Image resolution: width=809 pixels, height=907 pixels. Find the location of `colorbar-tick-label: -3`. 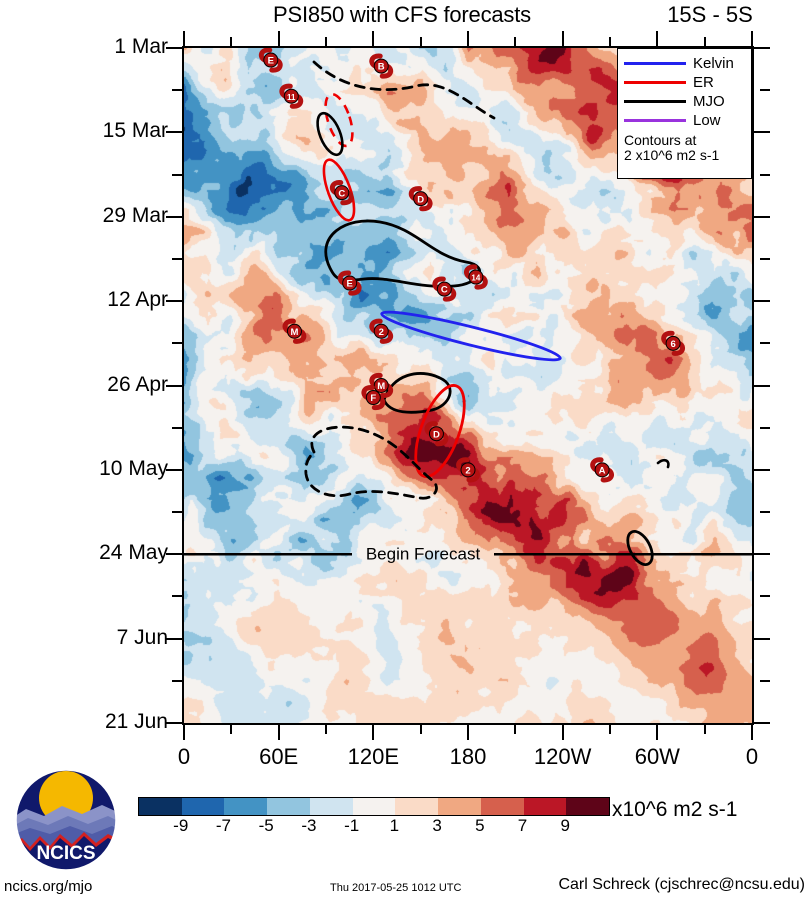

colorbar-tick-label: -3 is located at coordinates (309, 825).